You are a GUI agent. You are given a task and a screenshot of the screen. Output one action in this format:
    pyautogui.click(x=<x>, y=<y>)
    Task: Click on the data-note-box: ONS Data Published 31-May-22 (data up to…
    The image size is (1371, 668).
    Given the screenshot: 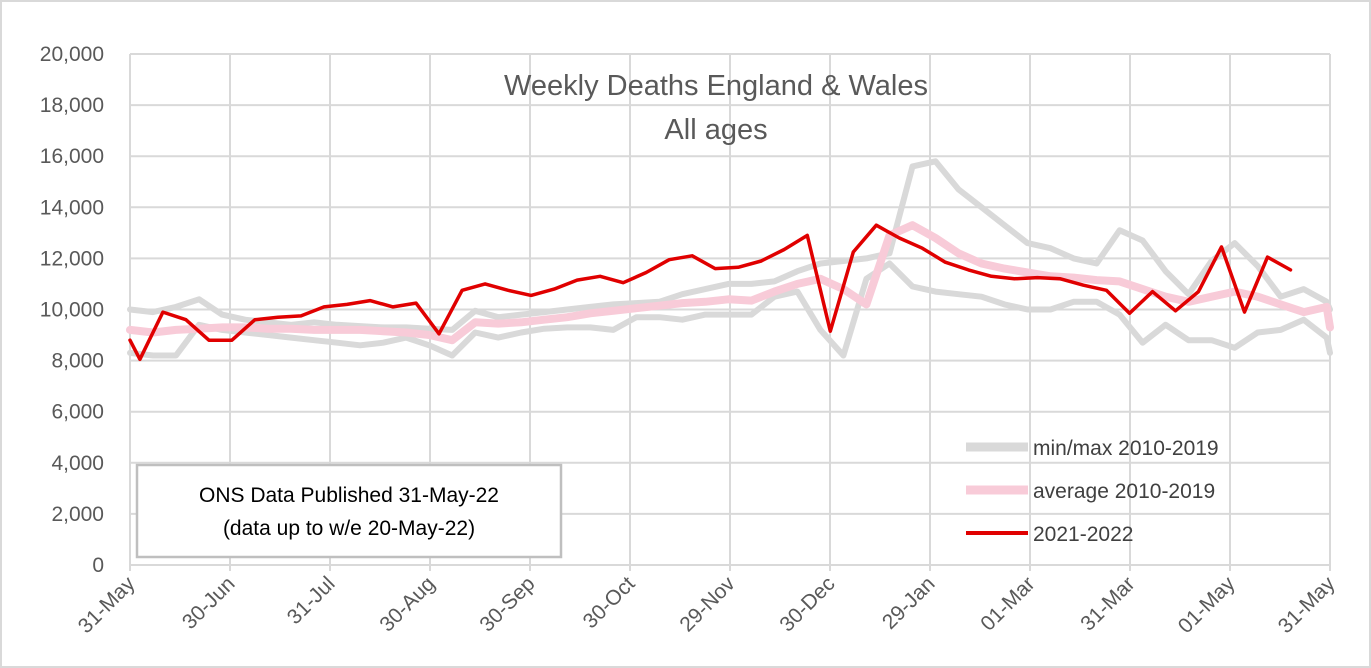 What is the action you would take?
    pyautogui.click(x=349, y=511)
    